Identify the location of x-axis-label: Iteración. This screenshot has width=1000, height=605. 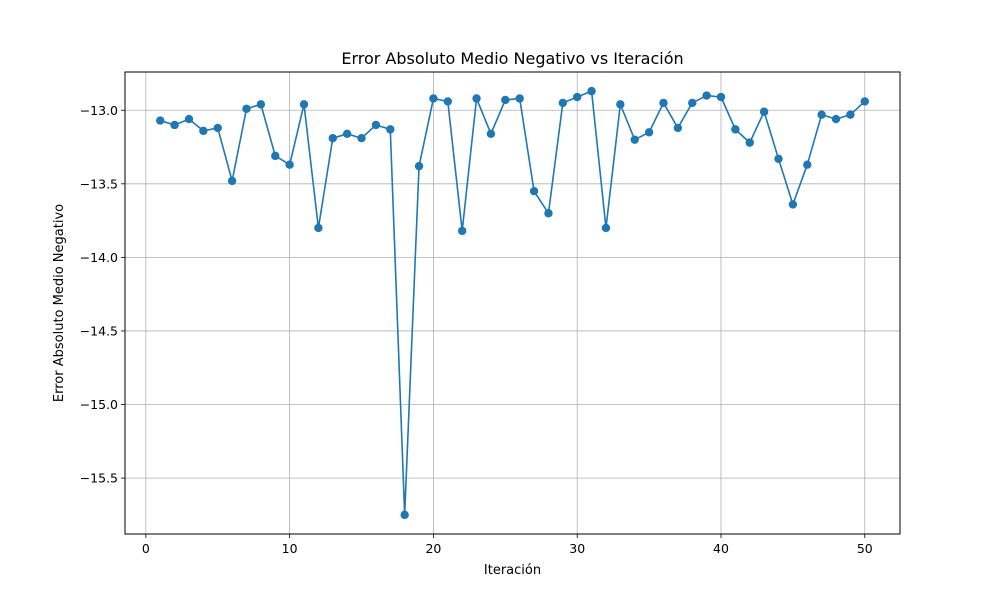
(512, 570).